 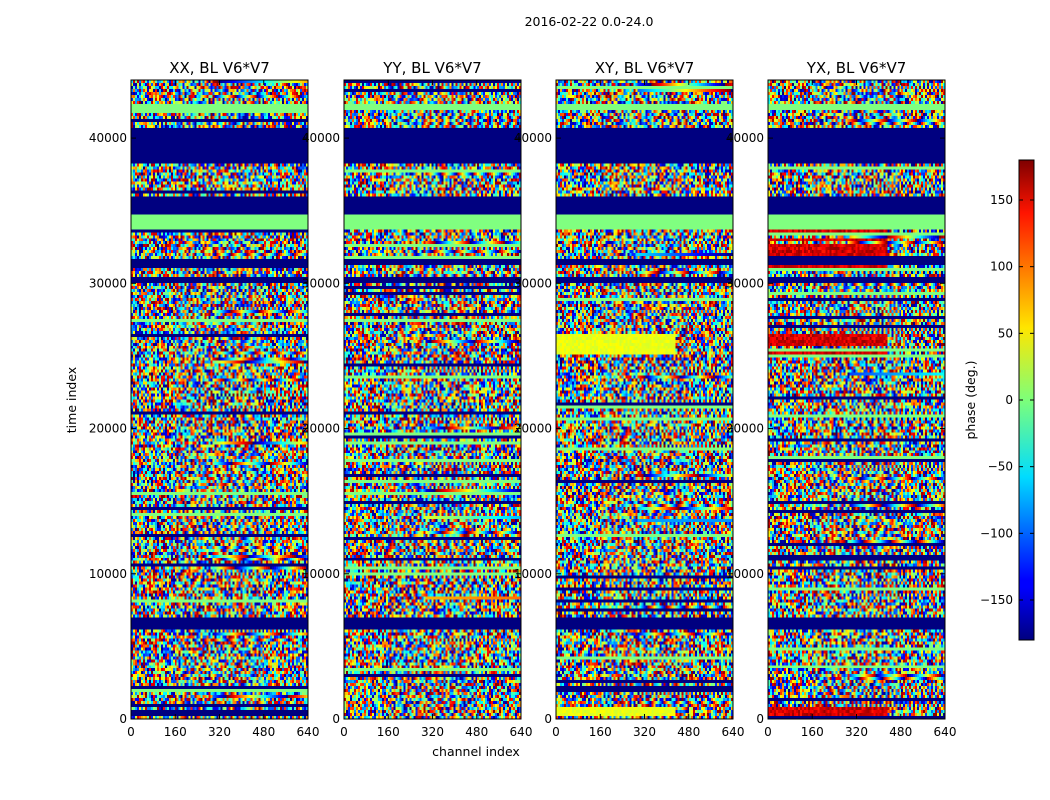 What do you see at coordinates (219, 399) in the screenshot?
I see `phase-heatmap-xx` at bounding box center [219, 399].